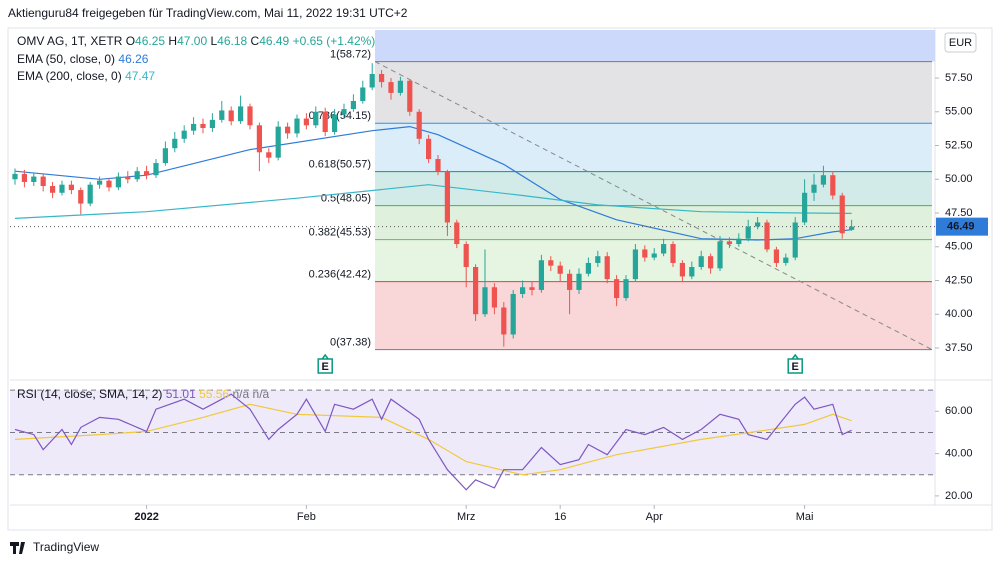 The image size is (997, 565). I want to click on rsi-value: 51.01, so click(181, 394).